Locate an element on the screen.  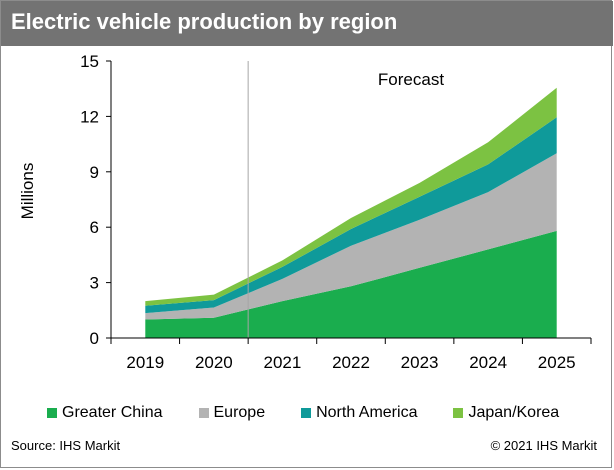
x-tick-label: 2023 is located at coordinates (420, 362).